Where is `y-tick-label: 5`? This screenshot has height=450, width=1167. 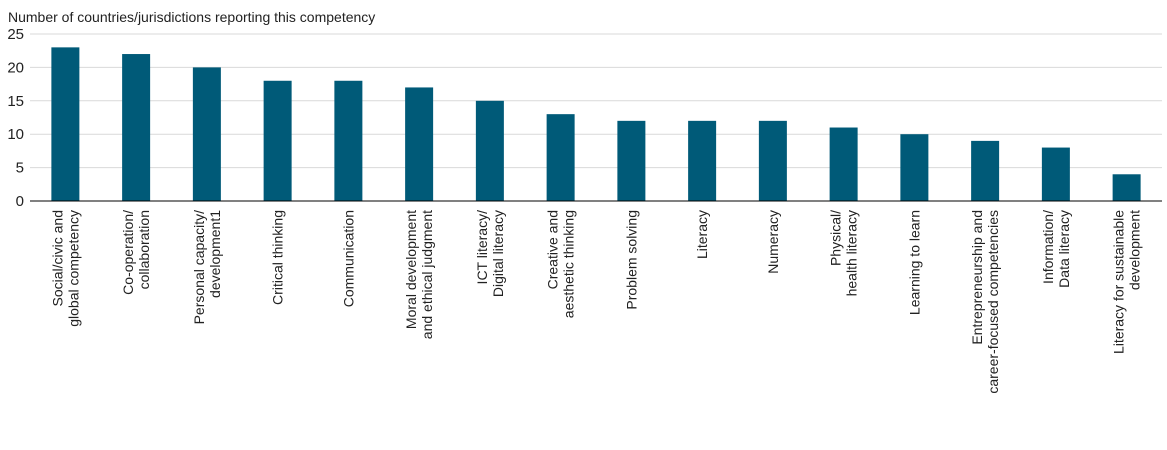 y-tick-label: 5 is located at coordinates (20, 168).